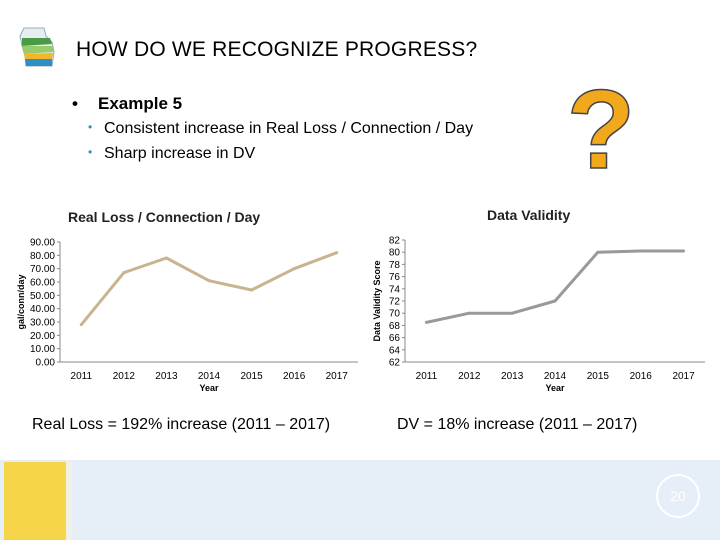 The image size is (720, 540). What do you see at coordinates (21, 301) in the screenshot?
I see `y-axis-title: gal/conn/day` at bounding box center [21, 301].